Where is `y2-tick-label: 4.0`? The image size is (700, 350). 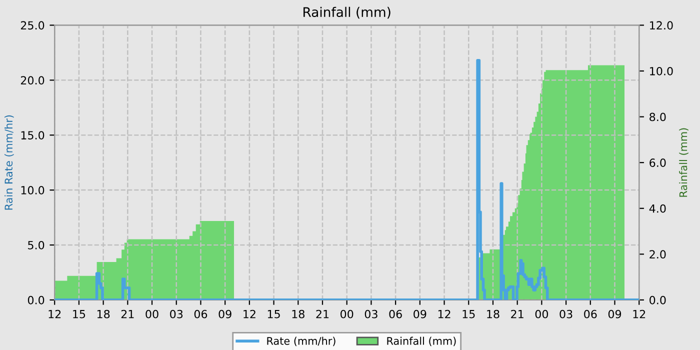 y2-tick-label: 4.0 is located at coordinates (657, 208).